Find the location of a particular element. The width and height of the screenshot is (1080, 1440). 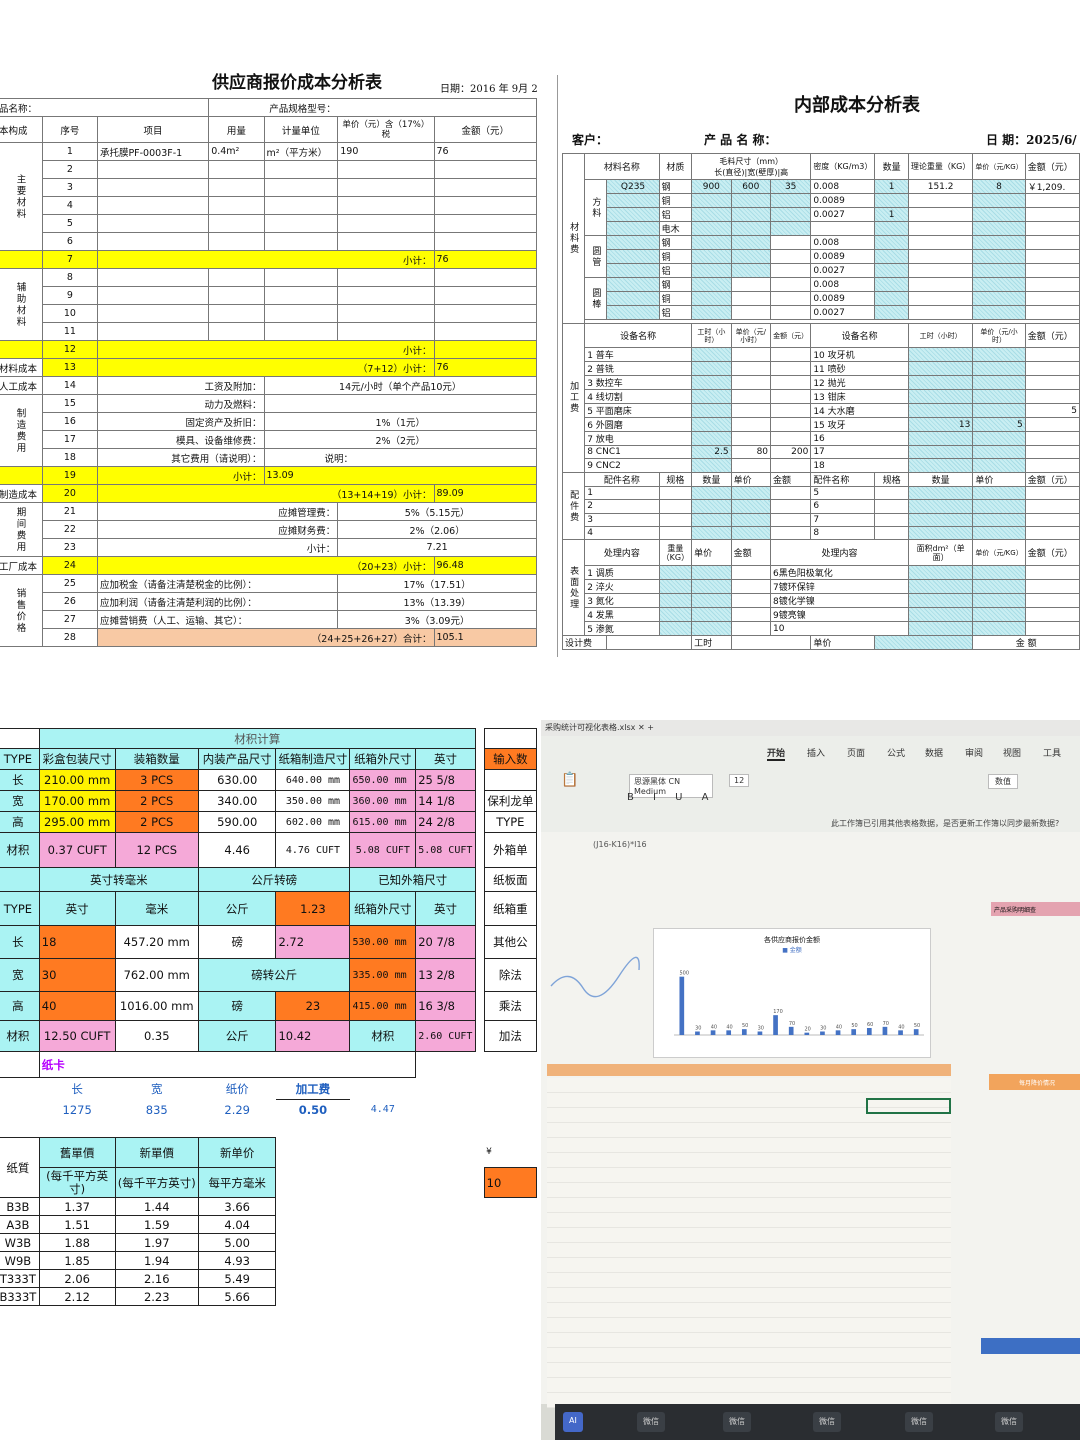

box-size: 210.00 mm is located at coordinates (77, 780).